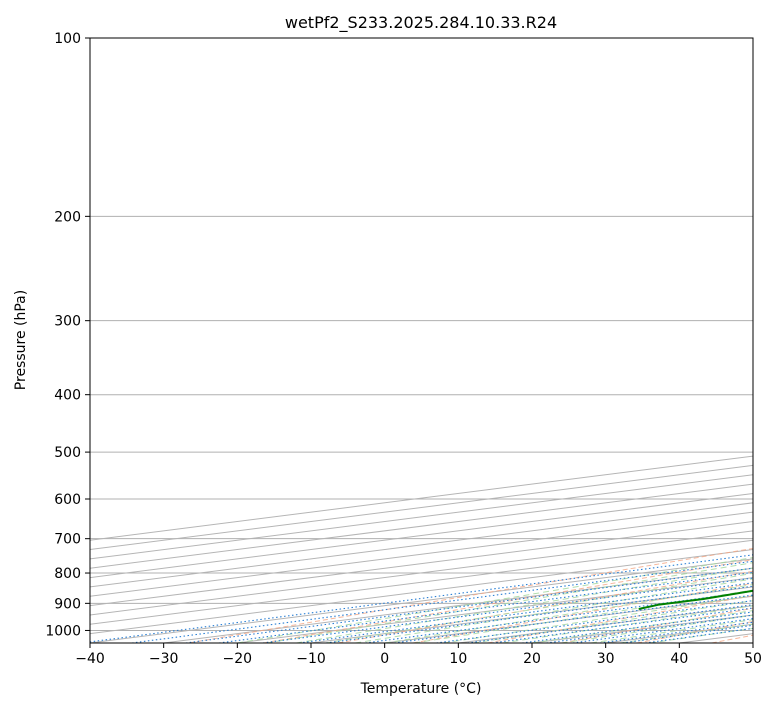 The width and height of the screenshot is (775, 712). I want to click on y-tick-label: 600, so click(67, 500).